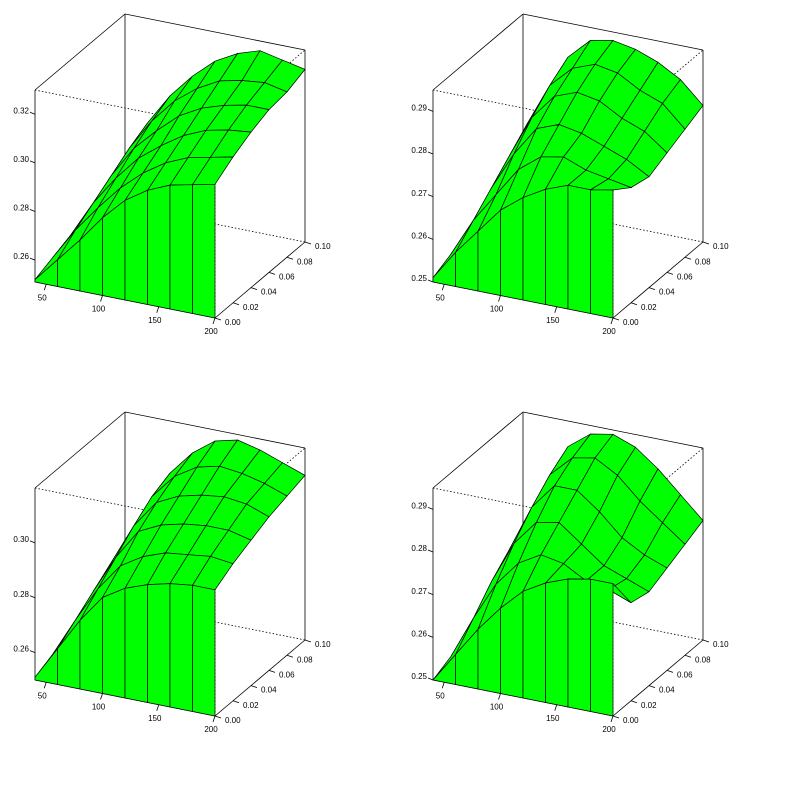 This screenshot has width=796, height=796. Describe the element at coordinates (21, 159) in the screenshot. I see `z-tick-label: 0.30` at that location.